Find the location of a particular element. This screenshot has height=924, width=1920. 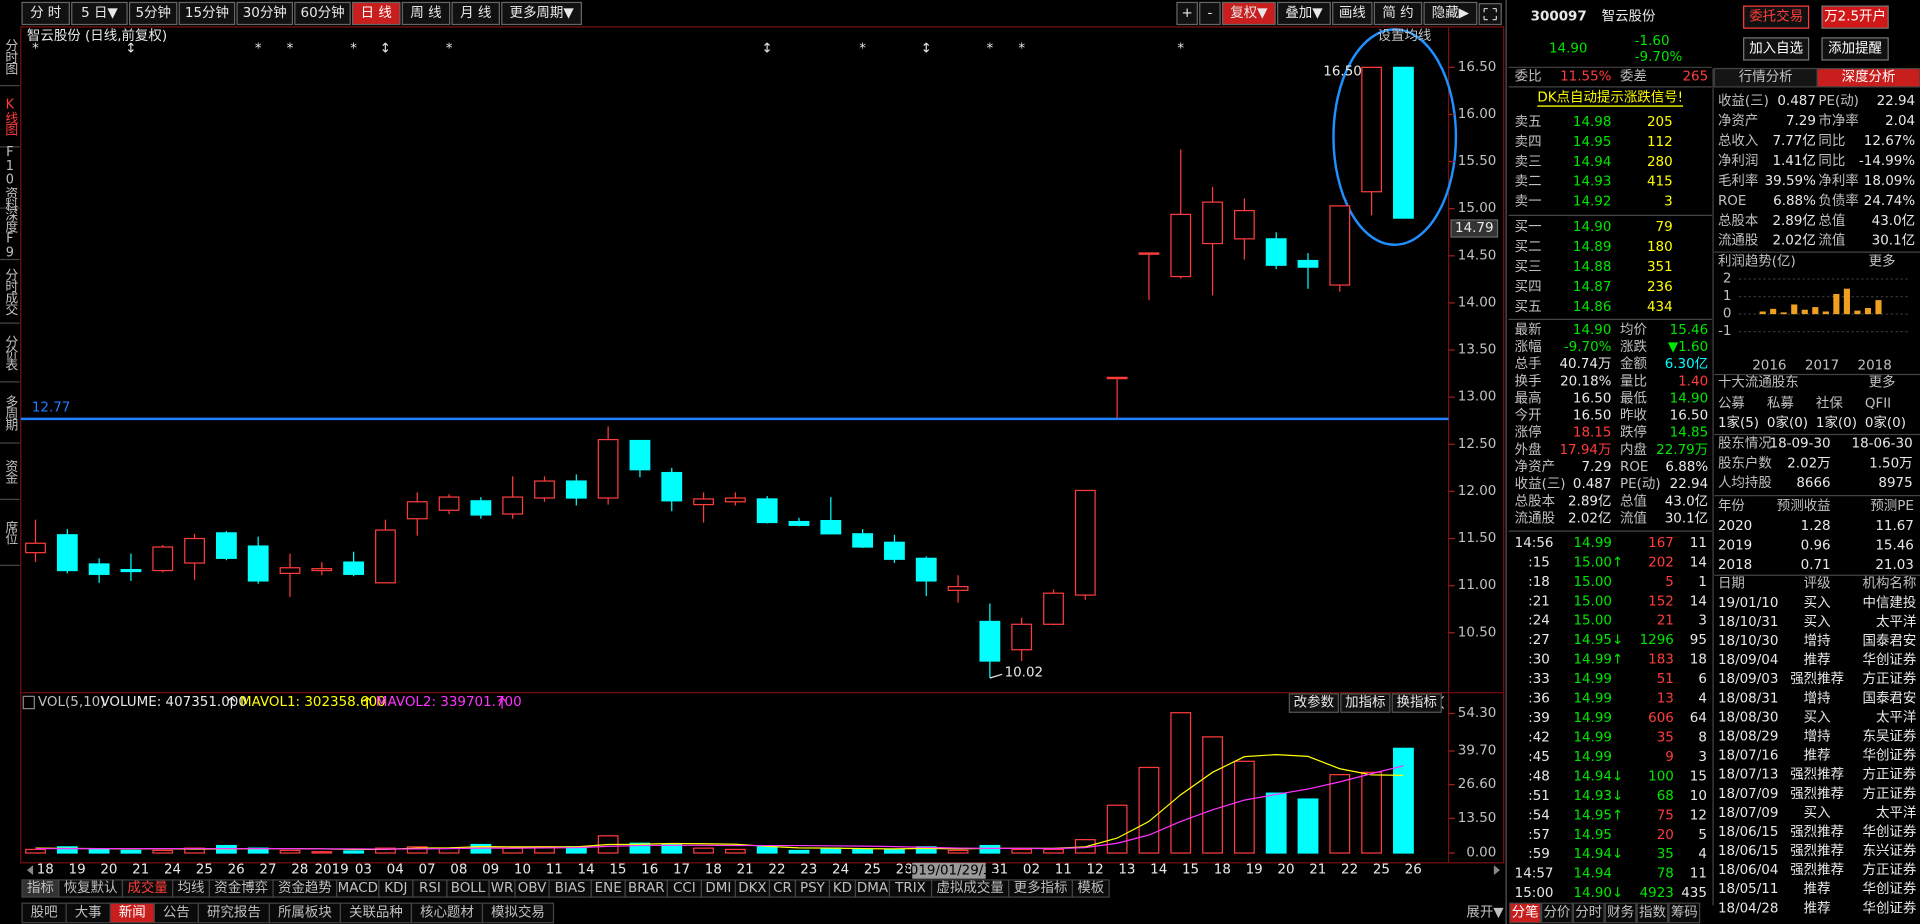

sidebar-item: 多周期 is located at coordinates (9, 414).